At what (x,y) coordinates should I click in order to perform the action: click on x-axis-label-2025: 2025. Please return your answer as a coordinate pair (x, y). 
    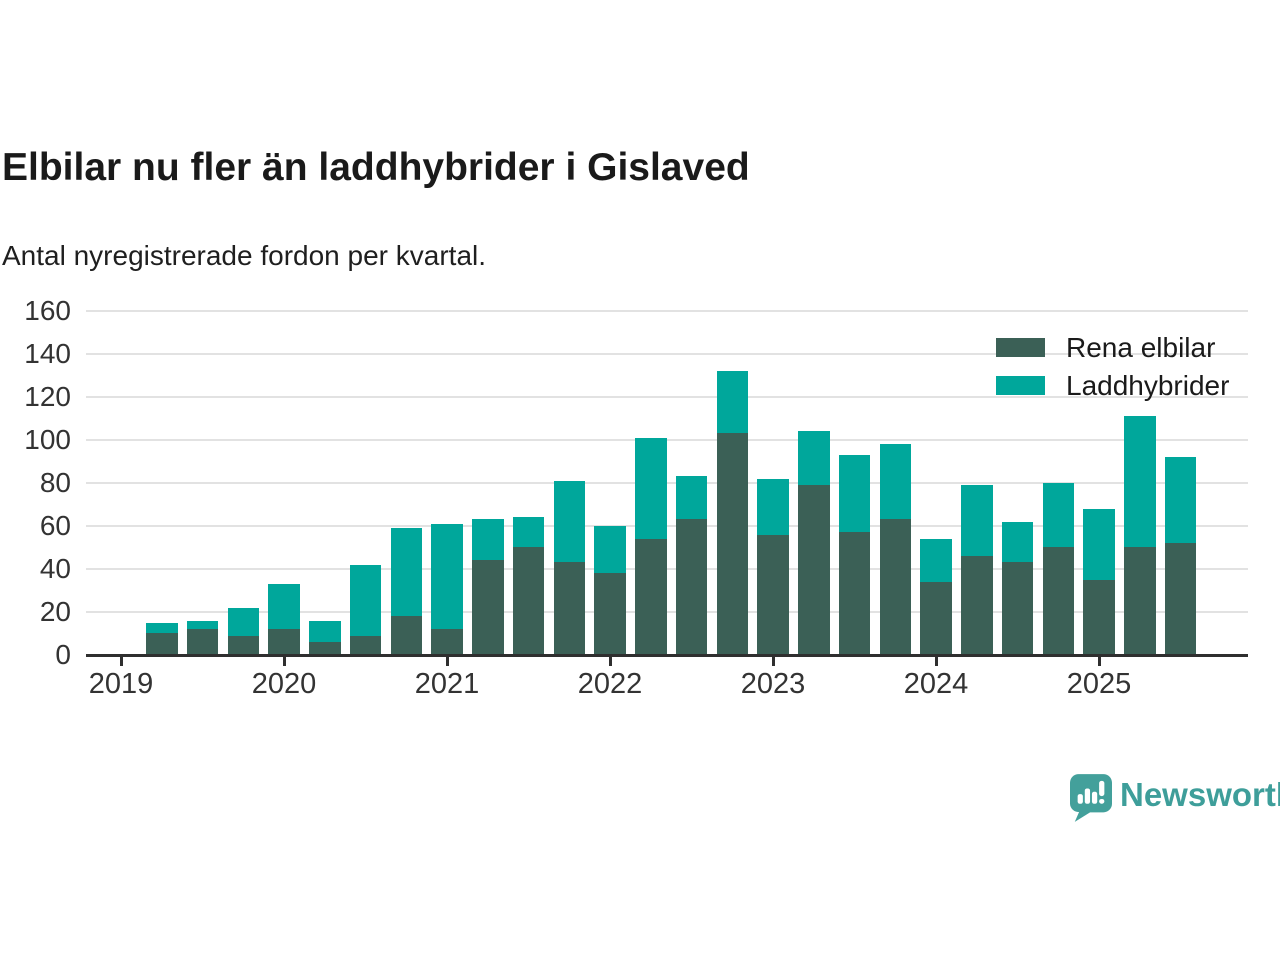
    Looking at the image, I should click on (1099, 684).